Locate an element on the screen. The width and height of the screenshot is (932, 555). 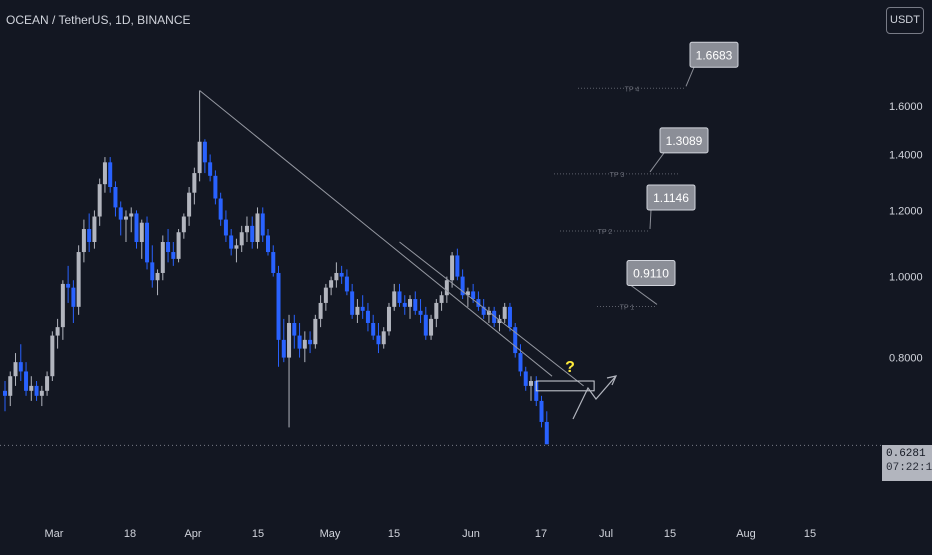
target-level-label: TP 3 is located at coordinates (617, 175).